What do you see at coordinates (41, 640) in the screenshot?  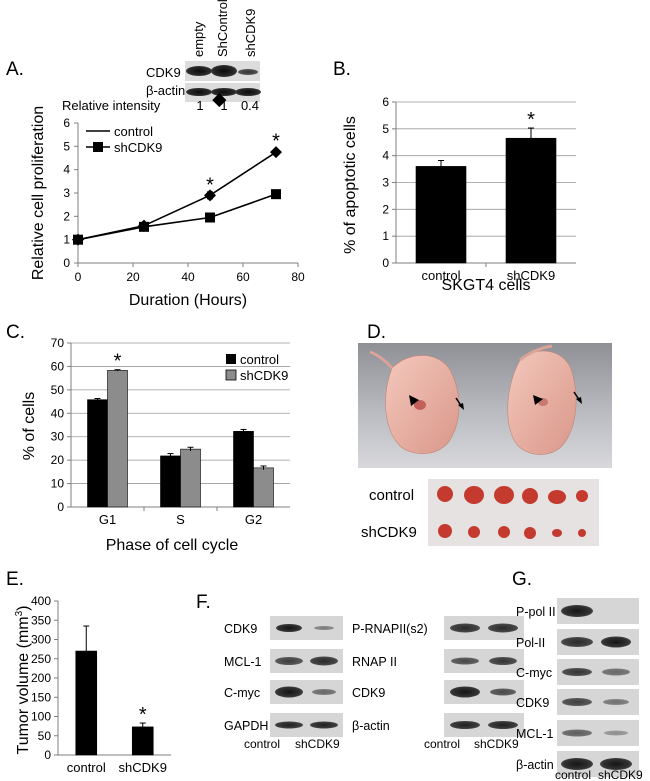 I see `y-tick-label: 300` at bounding box center [41, 640].